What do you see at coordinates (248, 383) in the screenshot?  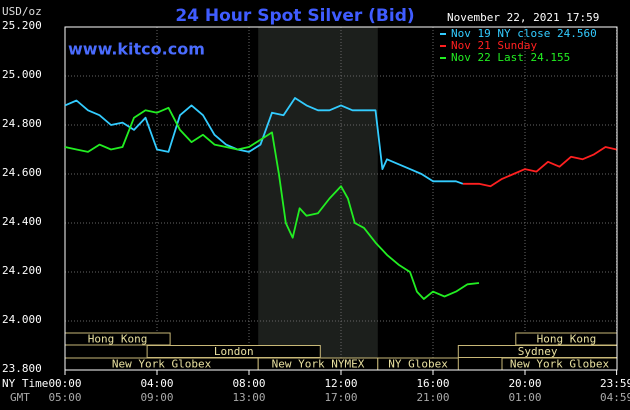 I see `x-tick-label: 08:00` at bounding box center [248, 383].